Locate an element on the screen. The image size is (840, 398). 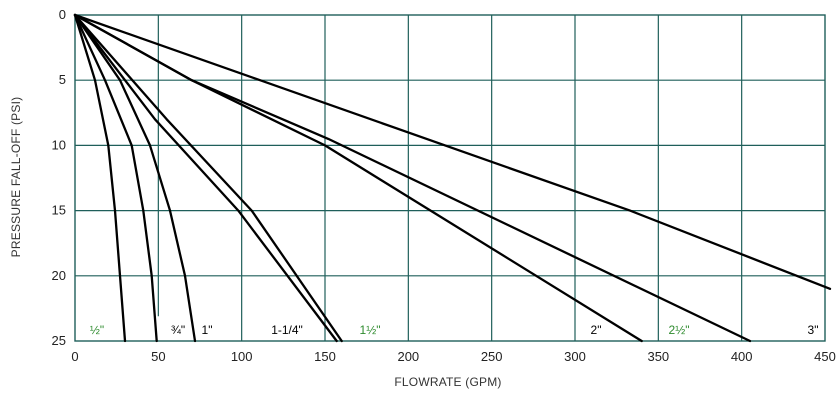
x-tick-label: 200 is located at coordinates (408, 356).